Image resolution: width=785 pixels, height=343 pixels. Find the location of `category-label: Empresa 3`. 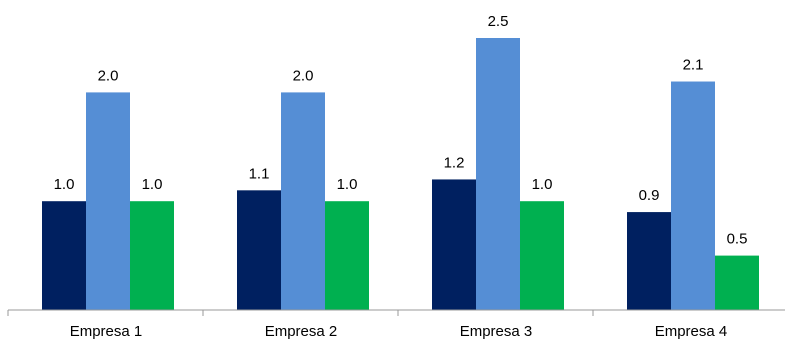

category-label: Empresa 3 is located at coordinates (496, 331).